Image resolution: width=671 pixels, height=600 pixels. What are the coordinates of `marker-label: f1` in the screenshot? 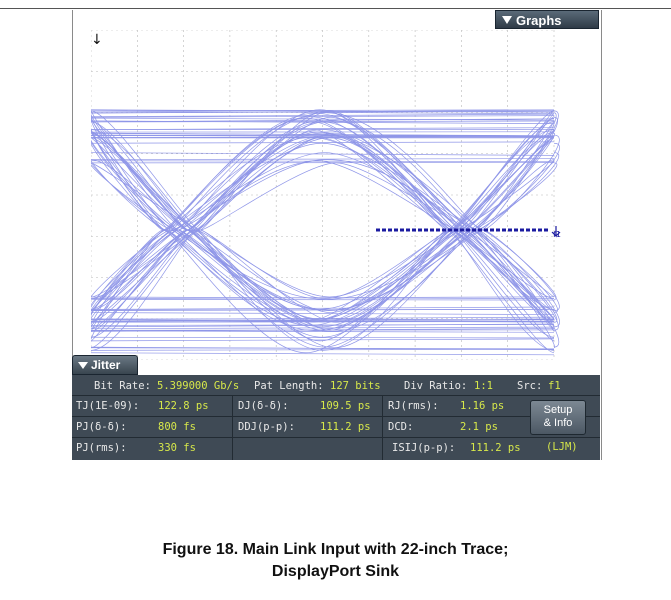 It's located at (557, 234).